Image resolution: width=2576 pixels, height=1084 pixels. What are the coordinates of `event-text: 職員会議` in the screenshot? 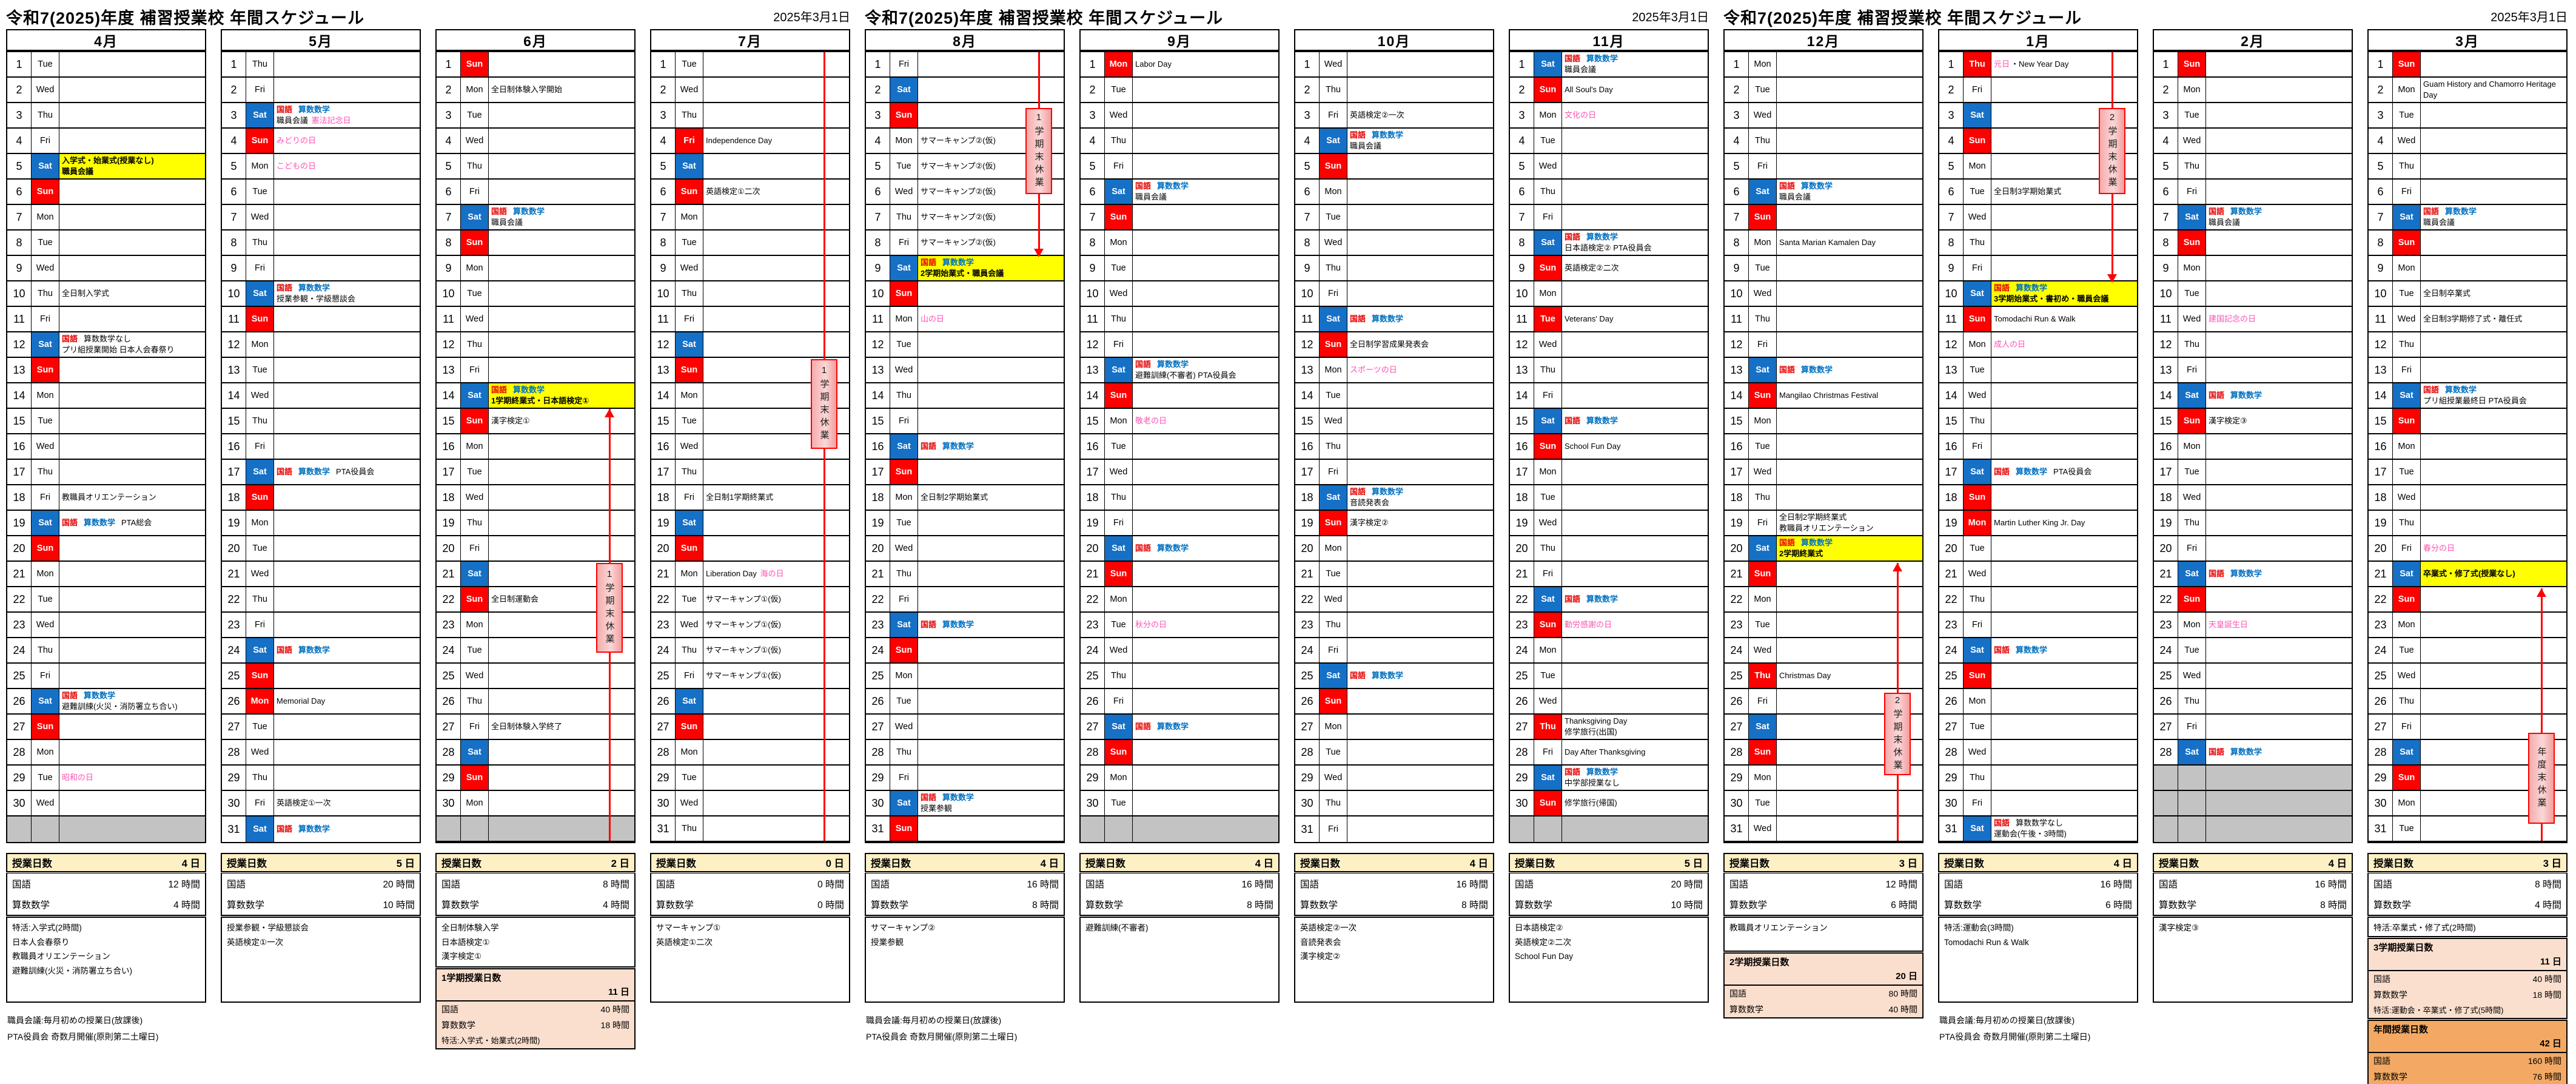 It's located at (507, 222).